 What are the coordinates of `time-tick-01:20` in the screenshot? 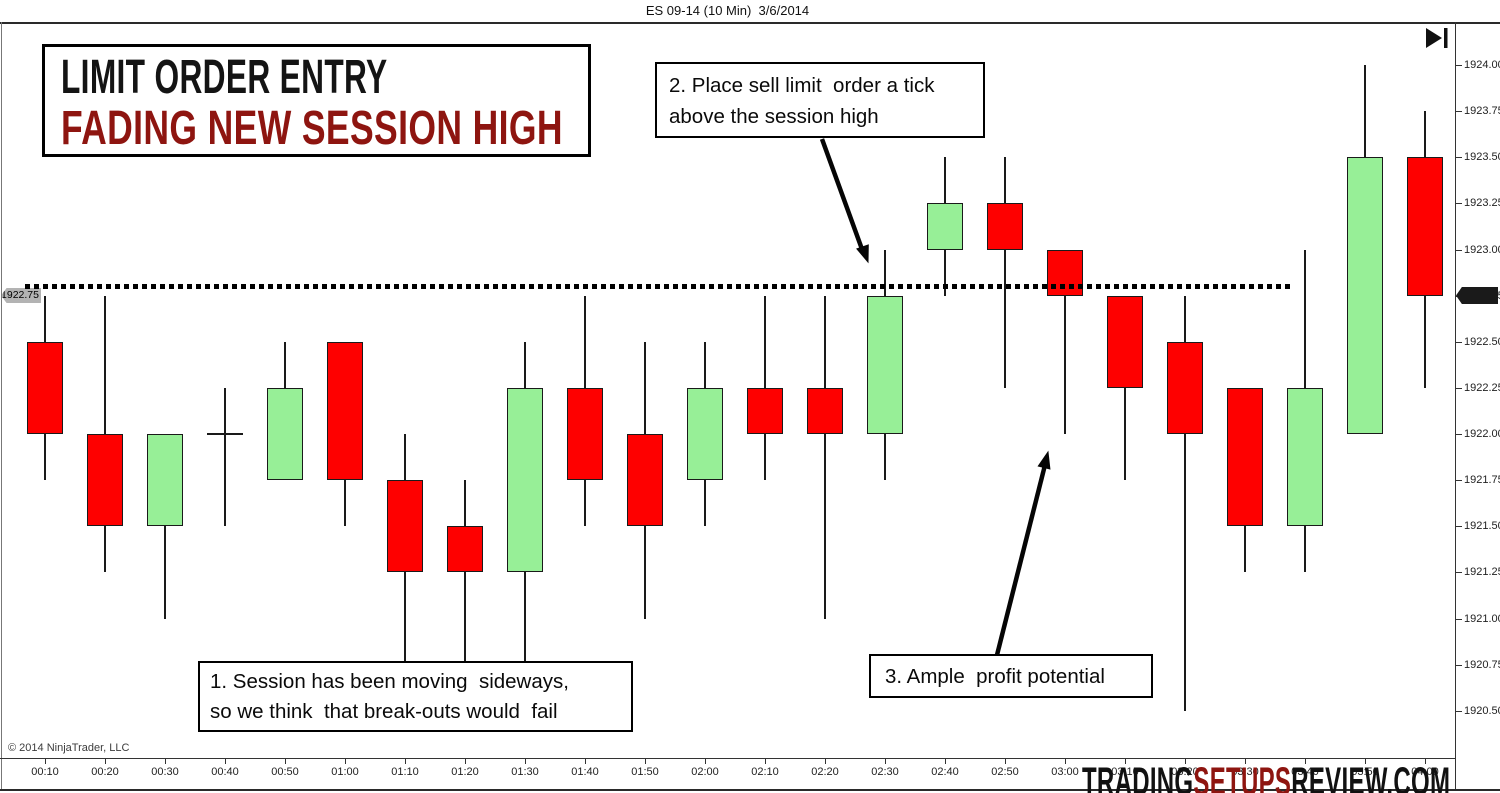 It's located at (465, 761).